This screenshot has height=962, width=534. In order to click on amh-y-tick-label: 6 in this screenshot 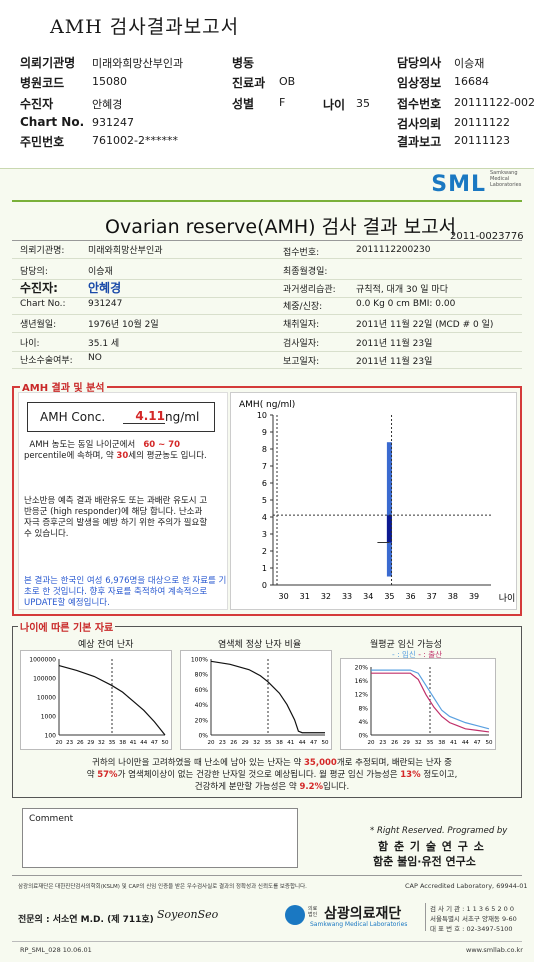, I will do `click(264, 483)`.